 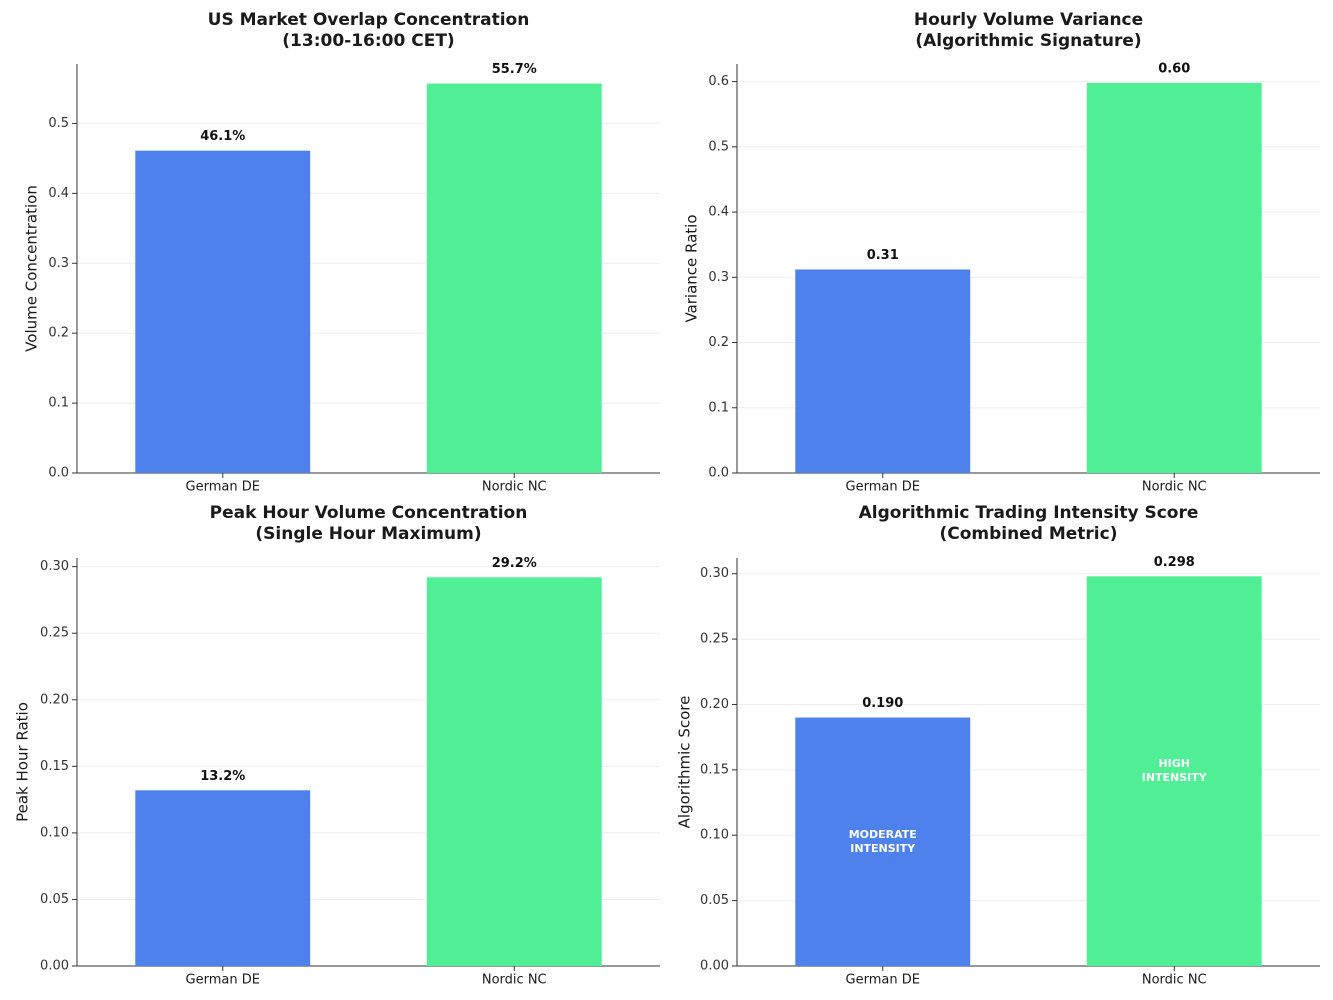 I want to click on bar-value-label: 13.2%, so click(x=222, y=776).